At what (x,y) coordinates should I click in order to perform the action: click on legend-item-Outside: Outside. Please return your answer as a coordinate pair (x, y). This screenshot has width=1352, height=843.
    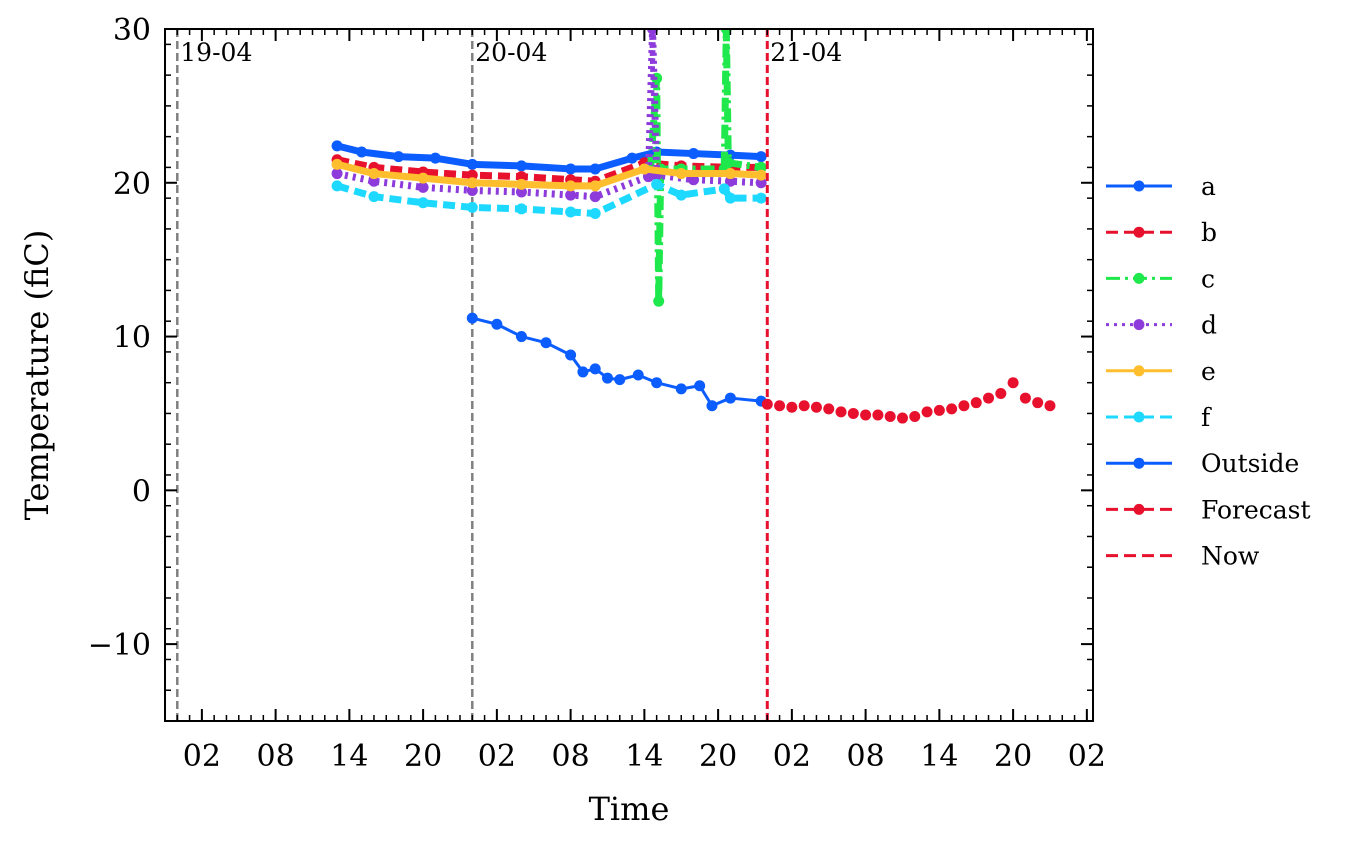
    Looking at the image, I should click on (1202, 463).